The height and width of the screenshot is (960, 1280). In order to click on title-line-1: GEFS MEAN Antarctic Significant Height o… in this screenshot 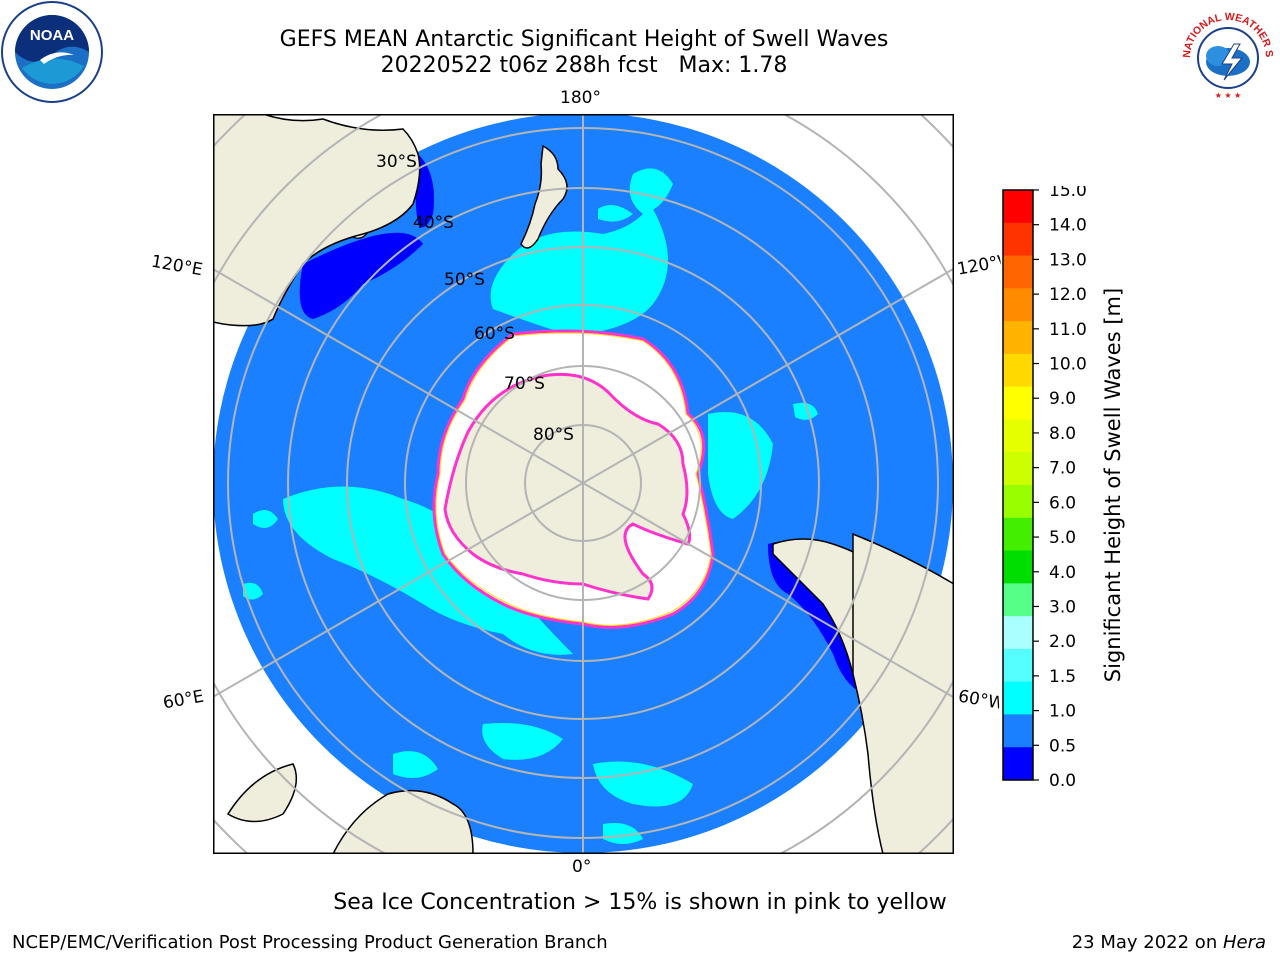, I will do `click(584, 39)`.